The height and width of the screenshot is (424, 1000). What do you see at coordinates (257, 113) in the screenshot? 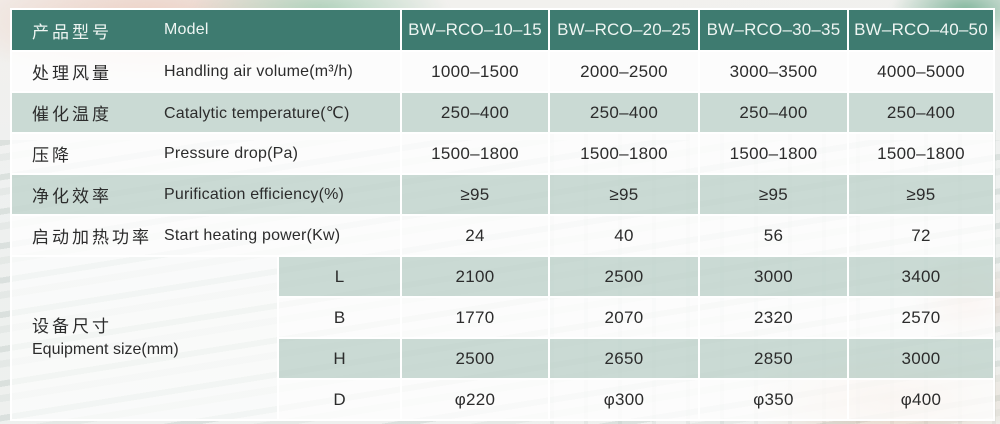
I see `row-label-en: Catalytic temperature(℃)` at bounding box center [257, 113].